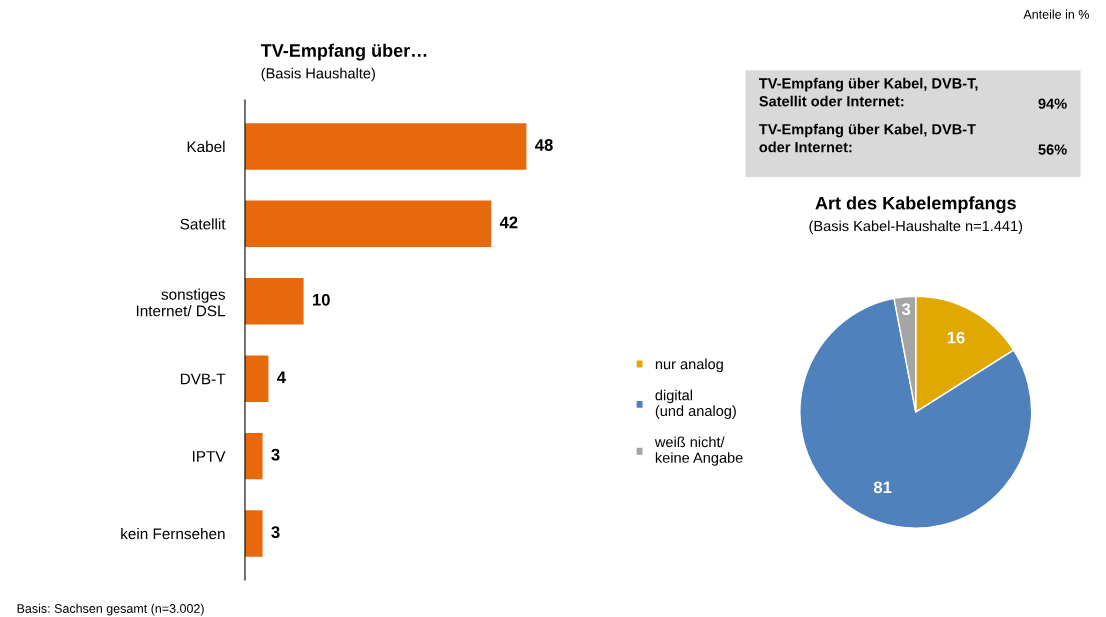 The height and width of the screenshot is (617, 1106). Describe the element at coordinates (173, 533) in the screenshot. I see `y-tick-label: kein Fernsehen` at that location.